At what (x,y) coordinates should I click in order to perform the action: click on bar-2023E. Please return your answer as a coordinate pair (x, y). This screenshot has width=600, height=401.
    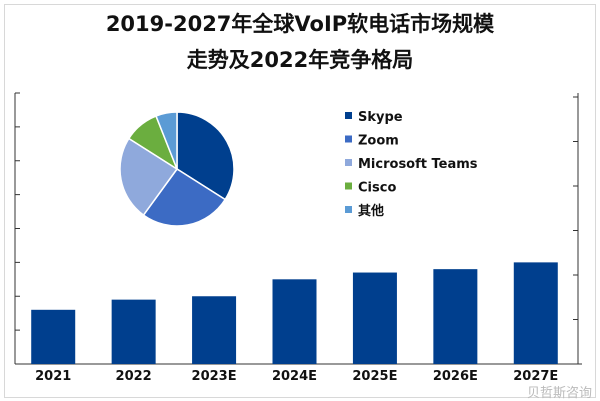
    Looking at the image, I should click on (214, 330).